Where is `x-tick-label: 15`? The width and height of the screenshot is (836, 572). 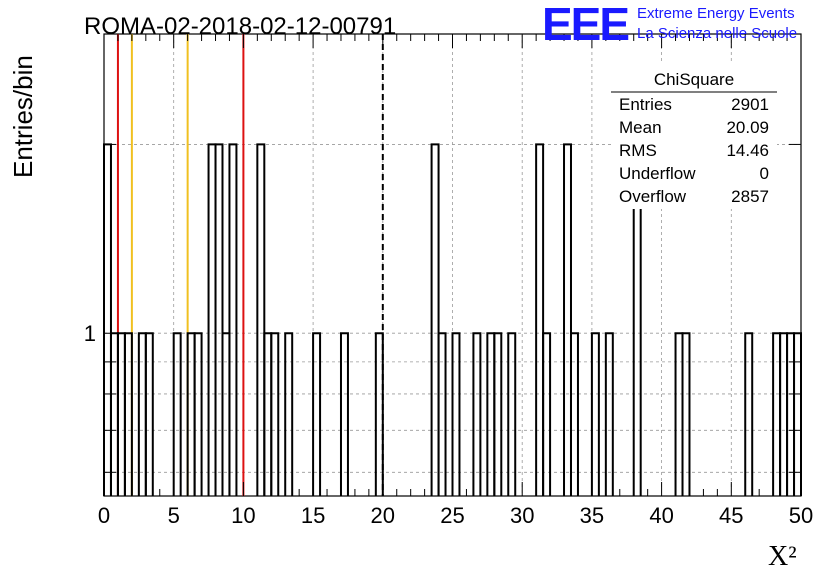
x-tick-label: 15 is located at coordinates (313, 515).